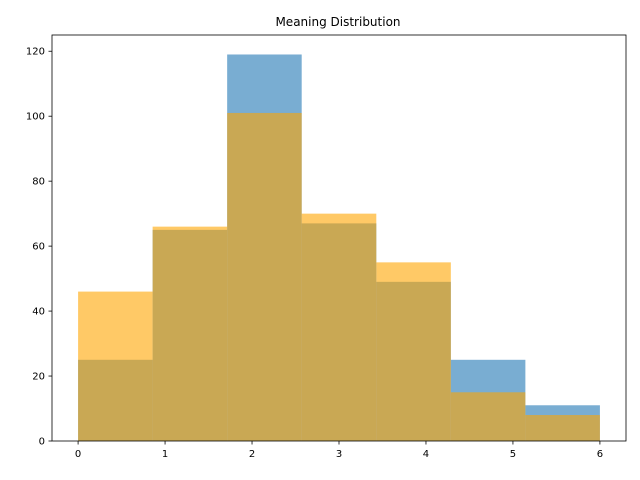 The image size is (640, 480). What do you see at coordinates (337, 22) in the screenshot?
I see `chart-title: Meaning Distribution` at bounding box center [337, 22].